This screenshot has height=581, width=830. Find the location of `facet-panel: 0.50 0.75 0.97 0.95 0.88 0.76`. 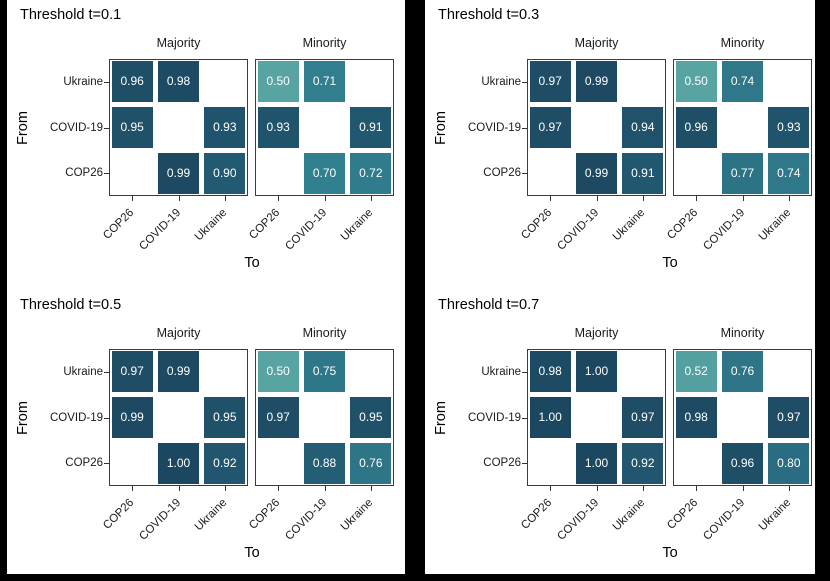

facet-panel: 0.50 0.75 0.97 0.95 0.88 0.76 is located at coordinates (324, 417).